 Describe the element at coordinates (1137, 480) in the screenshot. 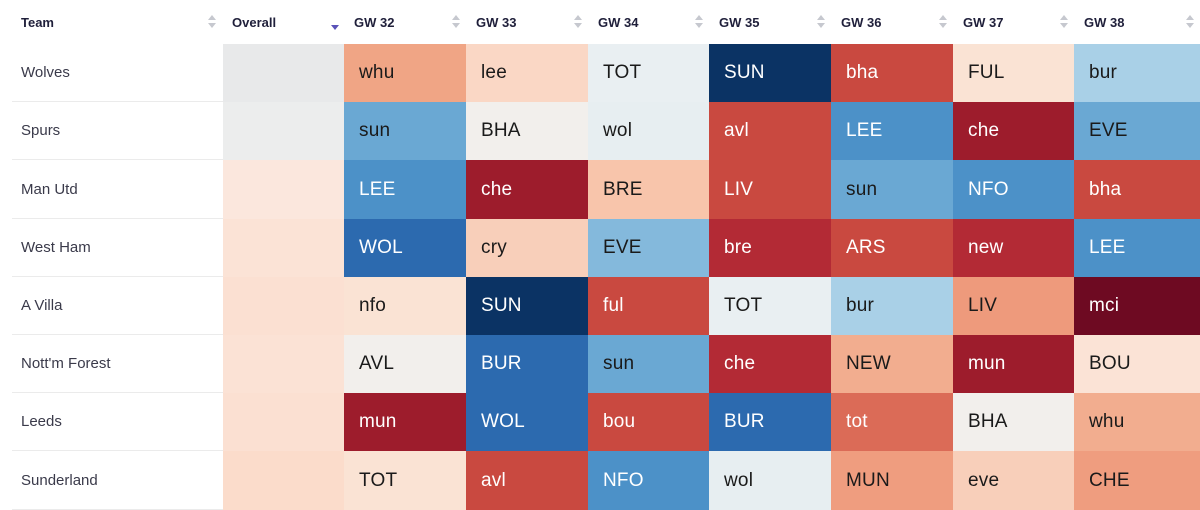

I see `fixture-cell: CHE` at that location.